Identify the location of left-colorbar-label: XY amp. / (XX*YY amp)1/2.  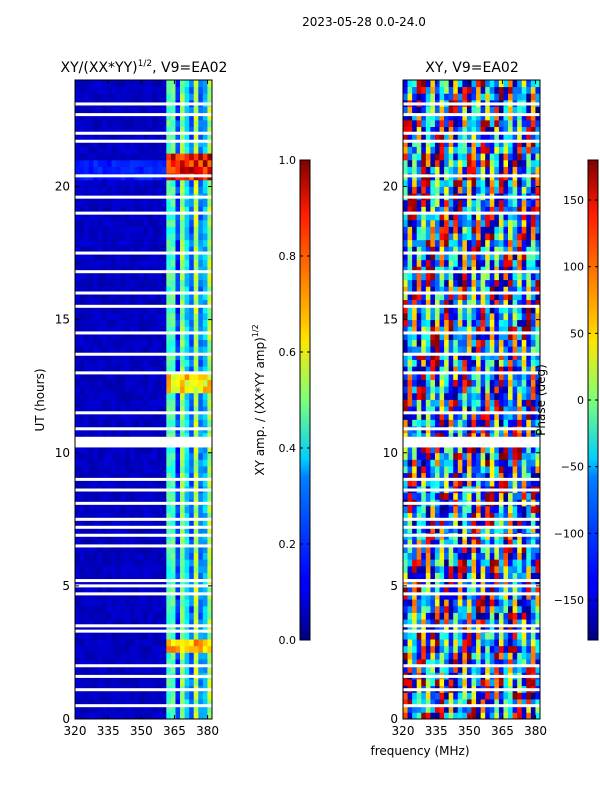
(259, 399).